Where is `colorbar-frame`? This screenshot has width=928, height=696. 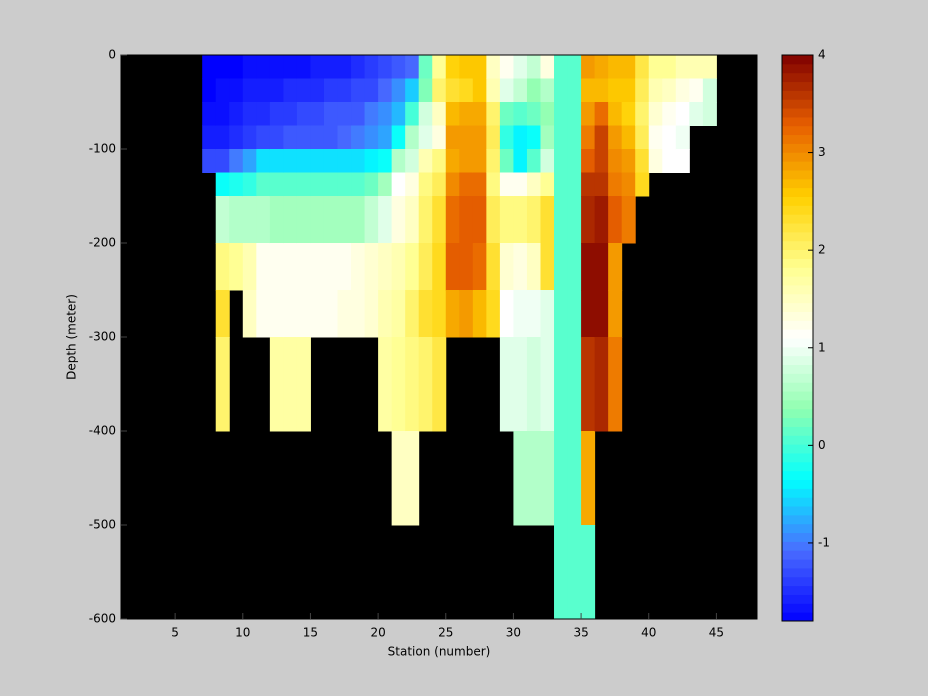 colorbar-frame is located at coordinates (797, 338).